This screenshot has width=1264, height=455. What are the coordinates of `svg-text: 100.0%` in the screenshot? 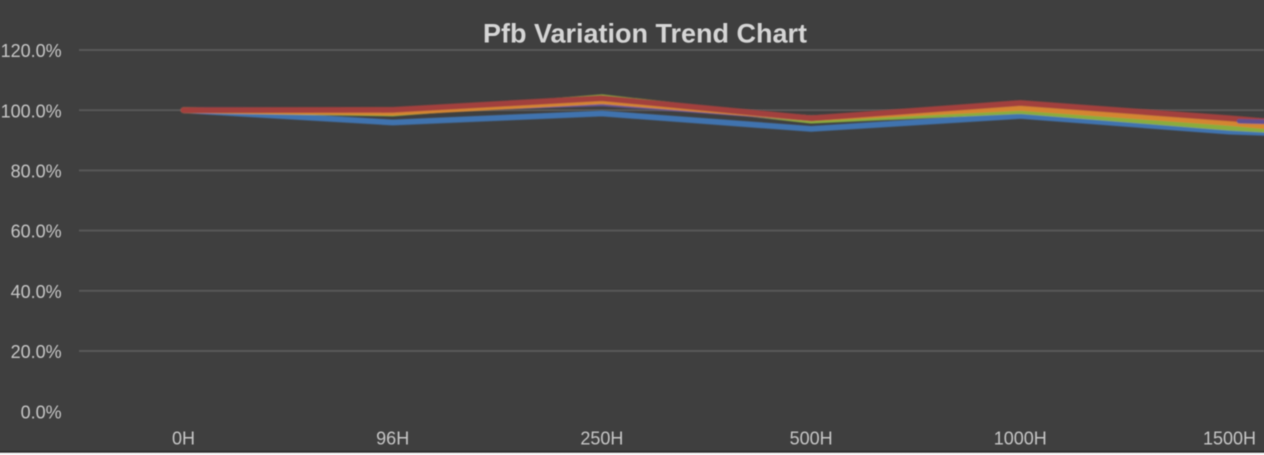 It's located at (31, 111).